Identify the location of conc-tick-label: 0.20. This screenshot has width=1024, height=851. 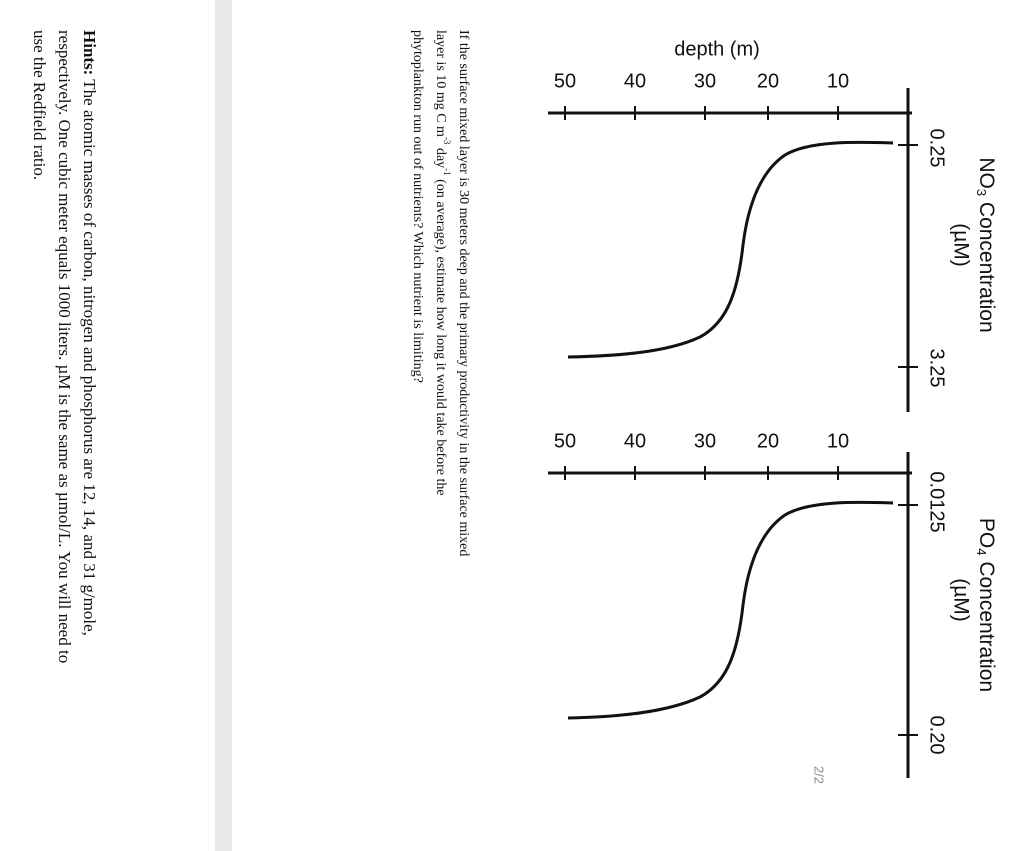
(937, 735).